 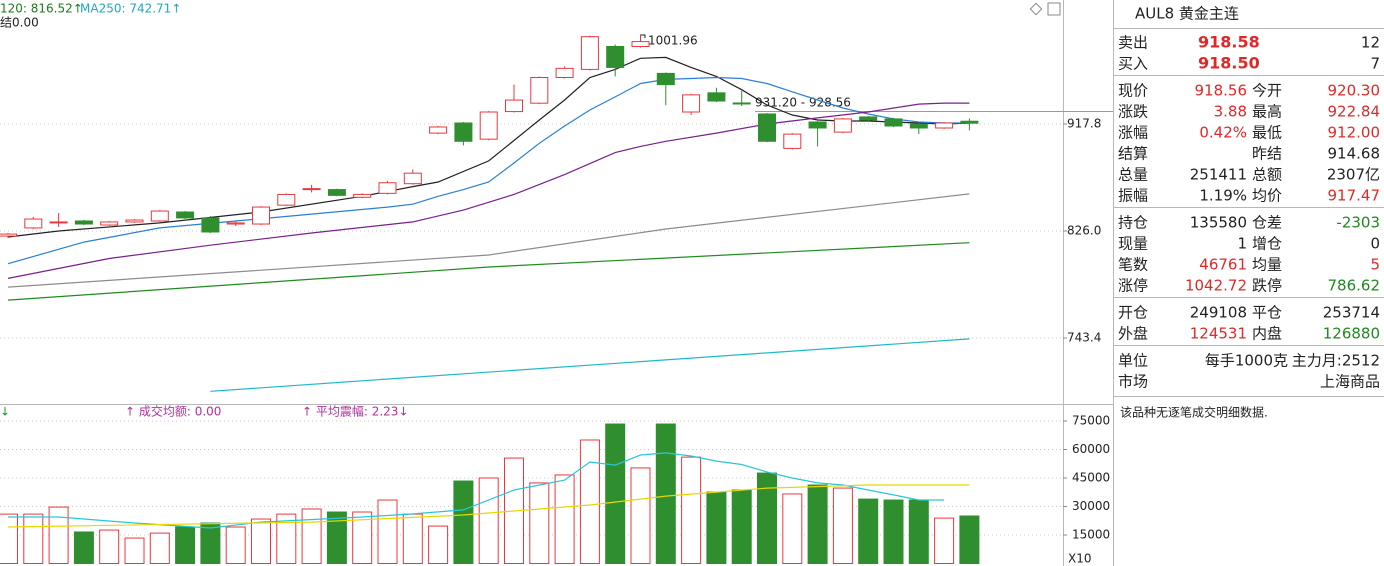 I want to click on quote-label: 主力月:2512, so click(x=1336, y=361).